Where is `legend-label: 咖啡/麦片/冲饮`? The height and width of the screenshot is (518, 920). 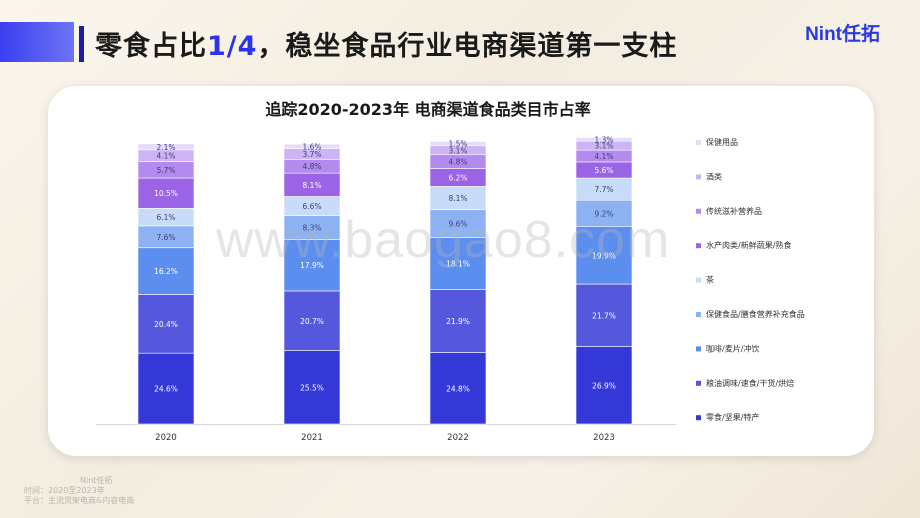
legend-label: 咖啡/麦片/冲饮 is located at coordinates (732, 348).